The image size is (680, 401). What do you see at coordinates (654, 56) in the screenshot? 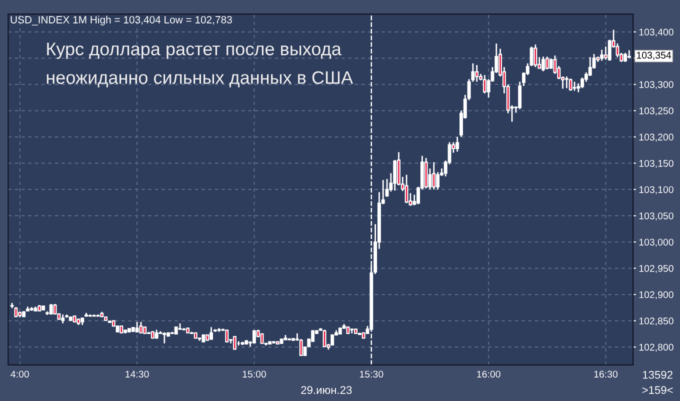
I see `annotation: 103,354` at bounding box center [654, 56].